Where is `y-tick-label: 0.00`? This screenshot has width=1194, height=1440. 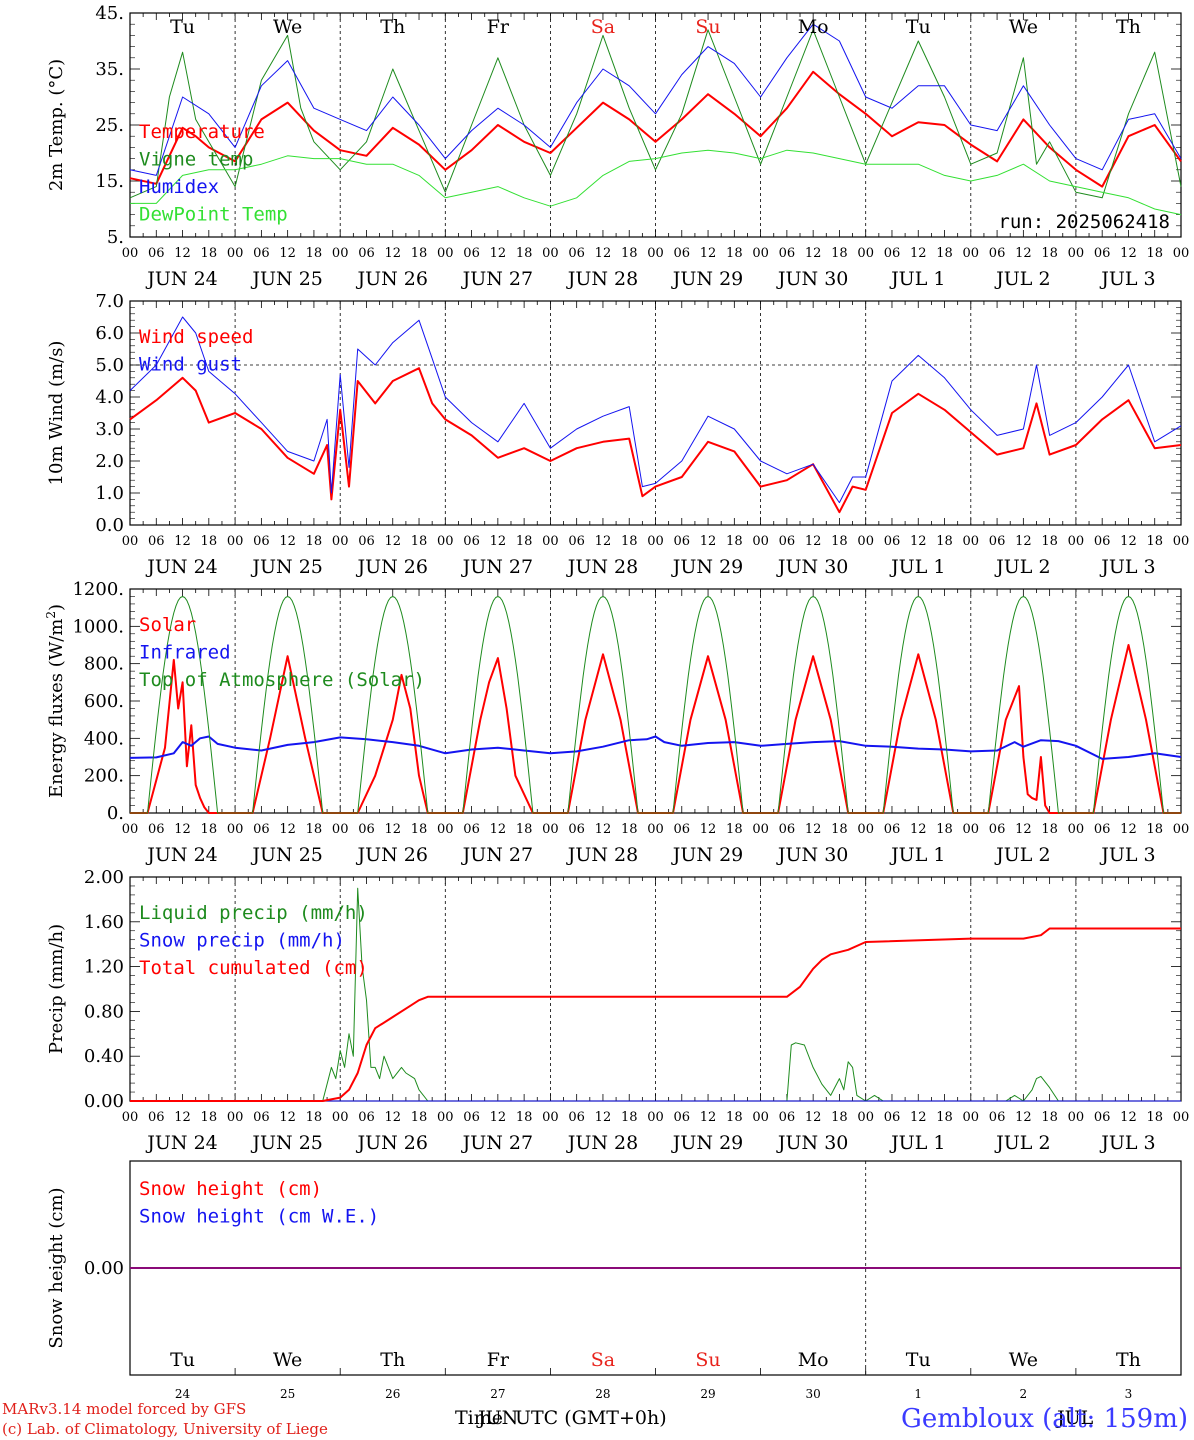
y-tick-label: 0.00 is located at coordinates (104, 1268).